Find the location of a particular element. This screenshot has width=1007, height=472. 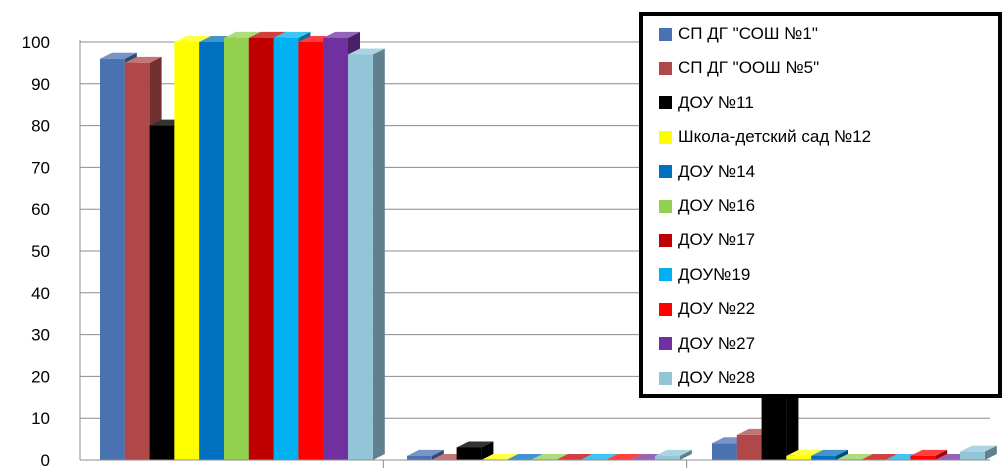

y-tick-label: 60 is located at coordinates (40, 209).